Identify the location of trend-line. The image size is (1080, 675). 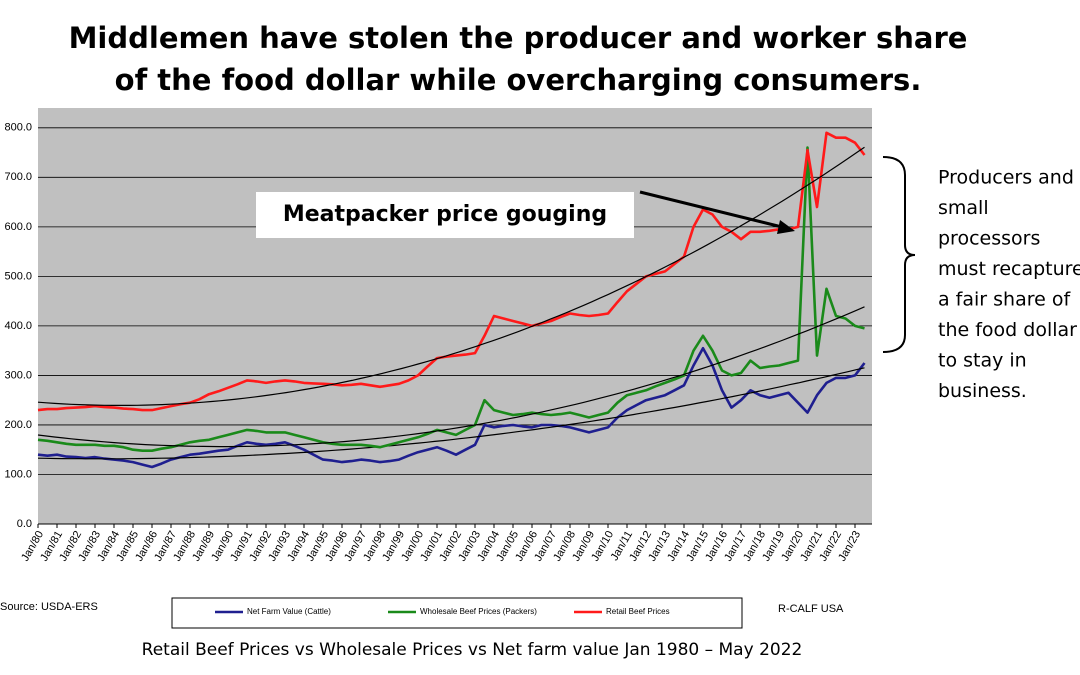
(451, 413).